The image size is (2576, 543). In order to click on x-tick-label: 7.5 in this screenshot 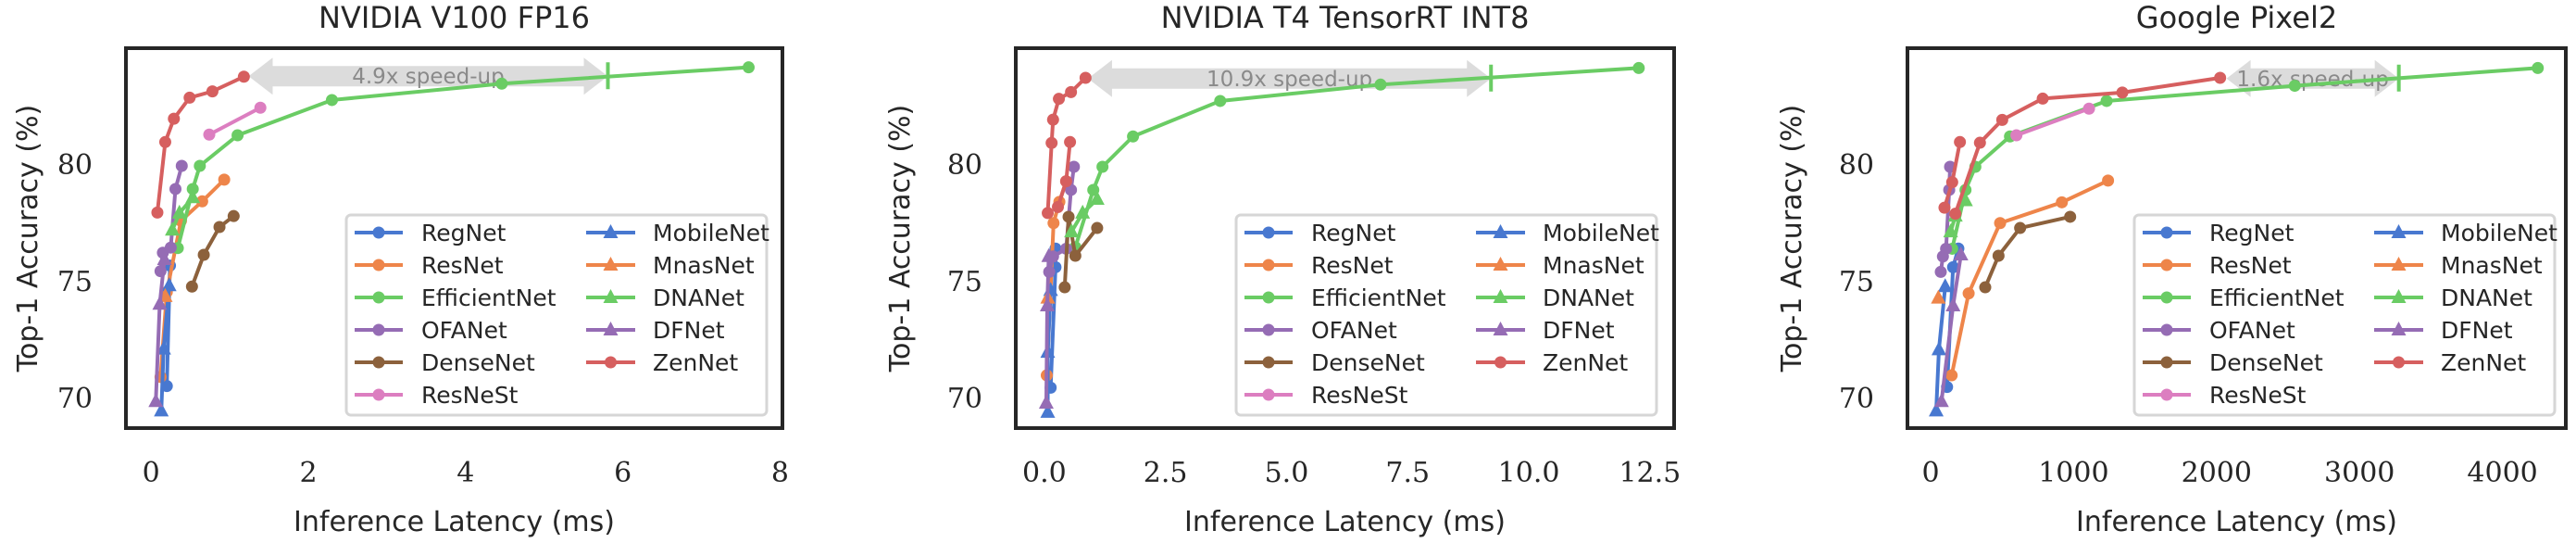, I will do `click(1407, 473)`.